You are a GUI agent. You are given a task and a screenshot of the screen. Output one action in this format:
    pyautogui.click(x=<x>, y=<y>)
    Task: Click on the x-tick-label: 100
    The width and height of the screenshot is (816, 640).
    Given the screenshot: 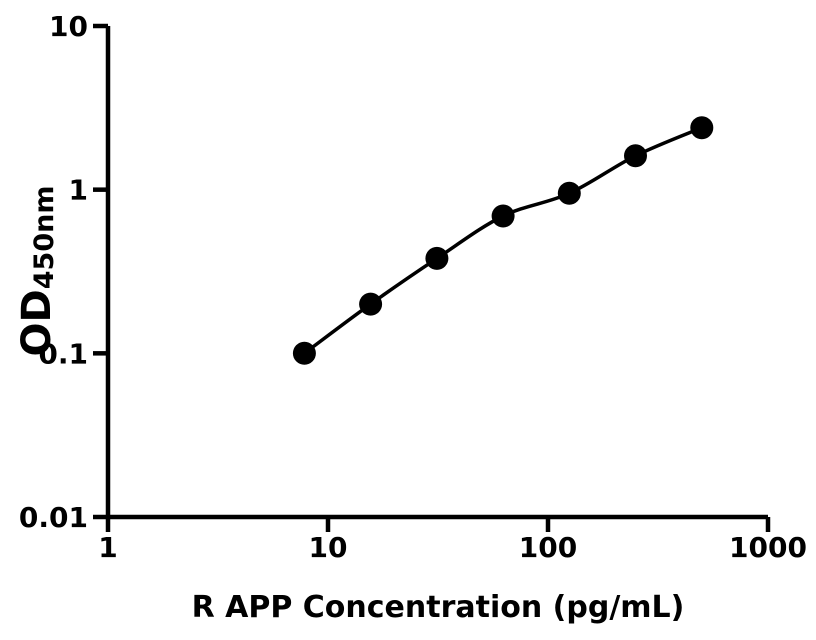 What is the action you would take?
    pyautogui.click(x=548, y=547)
    